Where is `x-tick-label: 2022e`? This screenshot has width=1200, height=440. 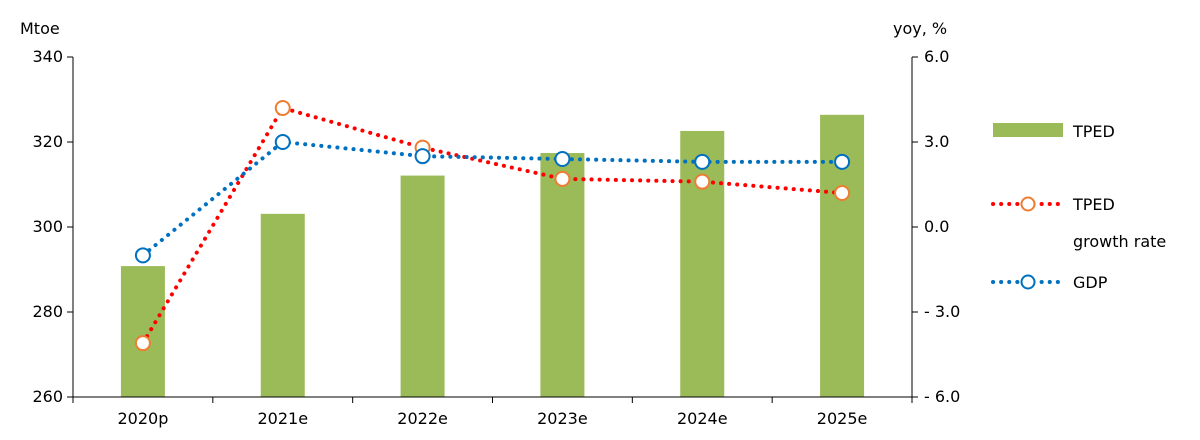
x-tick-label: 2022e is located at coordinates (422, 418).